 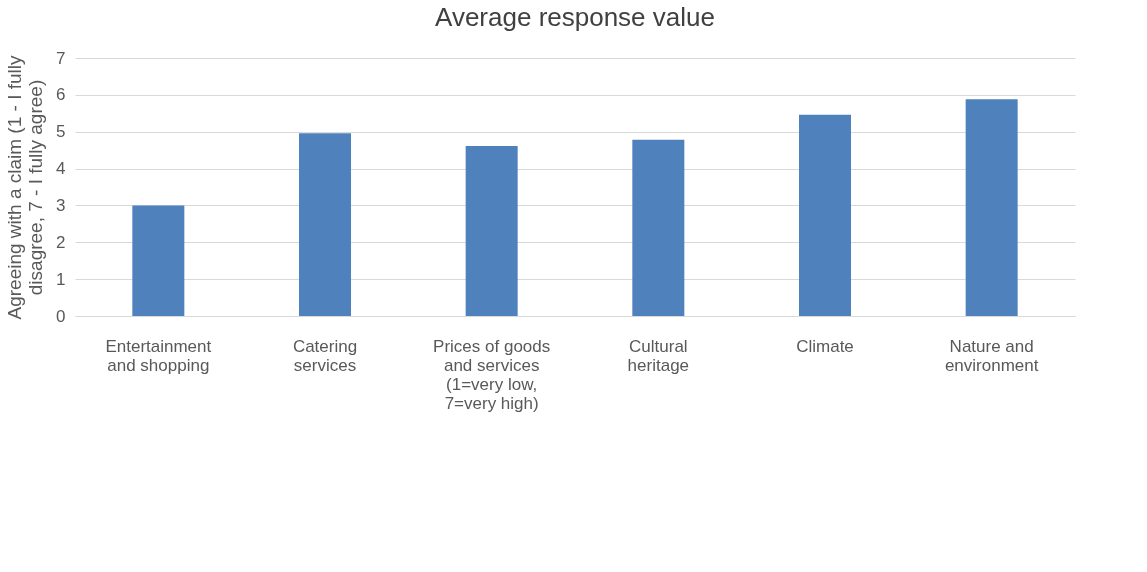 What do you see at coordinates (61, 58) in the screenshot?
I see `y-tick-label: 7` at bounding box center [61, 58].